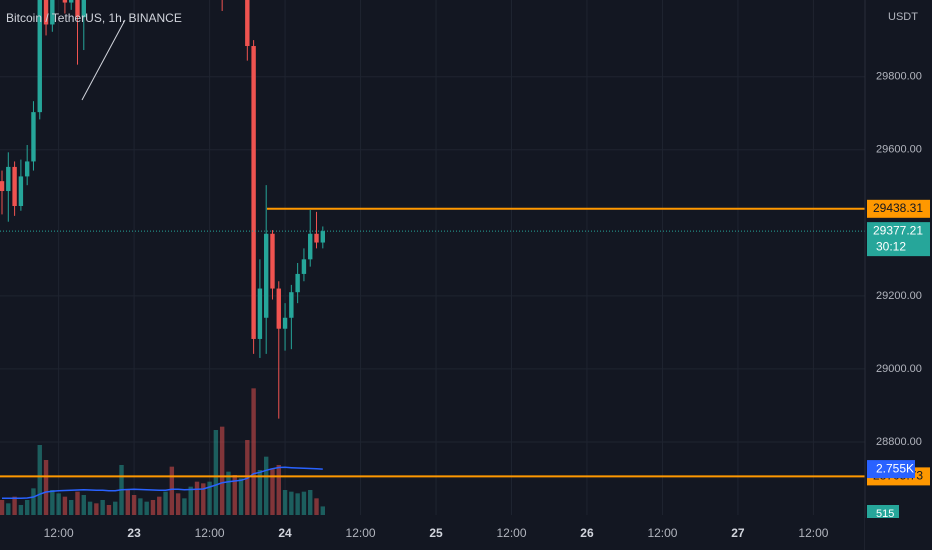  I want to click on y-tick-label: 28800.00, so click(899, 442).